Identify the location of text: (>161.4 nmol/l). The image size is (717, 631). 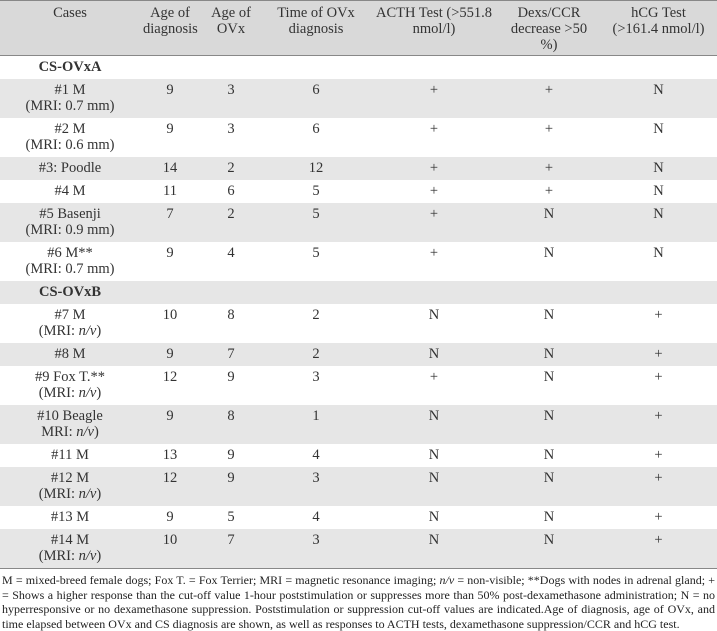
(658, 29).